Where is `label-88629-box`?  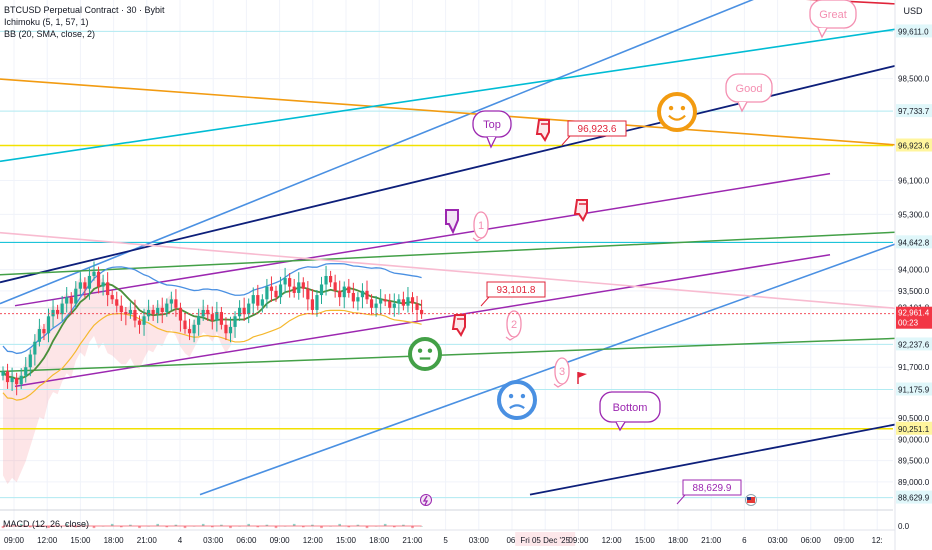 label-88629-box is located at coordinates (712, 487).